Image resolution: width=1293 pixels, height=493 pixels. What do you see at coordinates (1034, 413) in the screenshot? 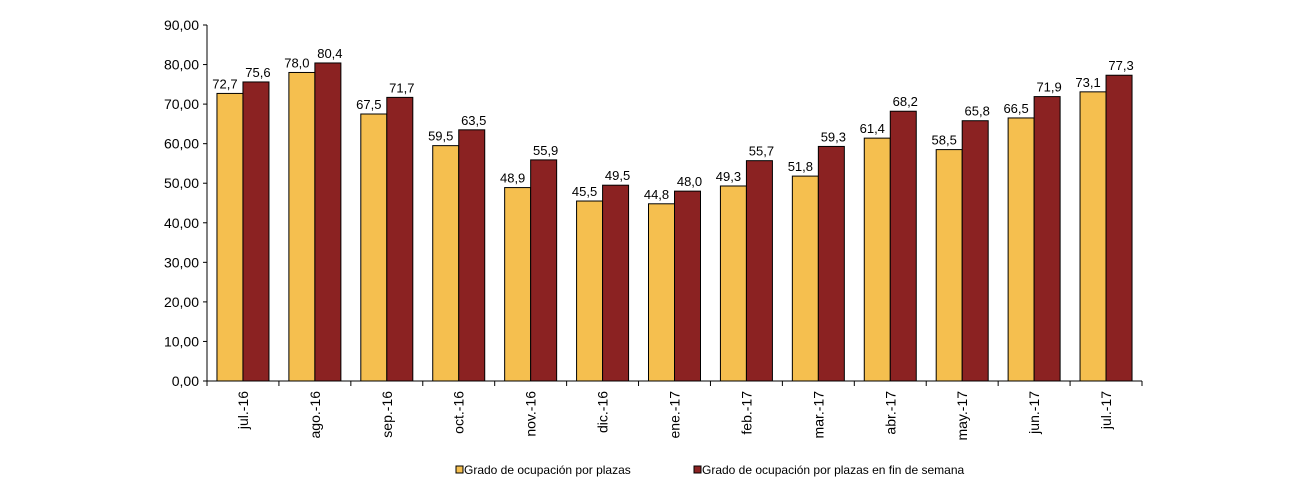
I see `x-tick-label: jun.-17` at bounding box center [1034, 413].